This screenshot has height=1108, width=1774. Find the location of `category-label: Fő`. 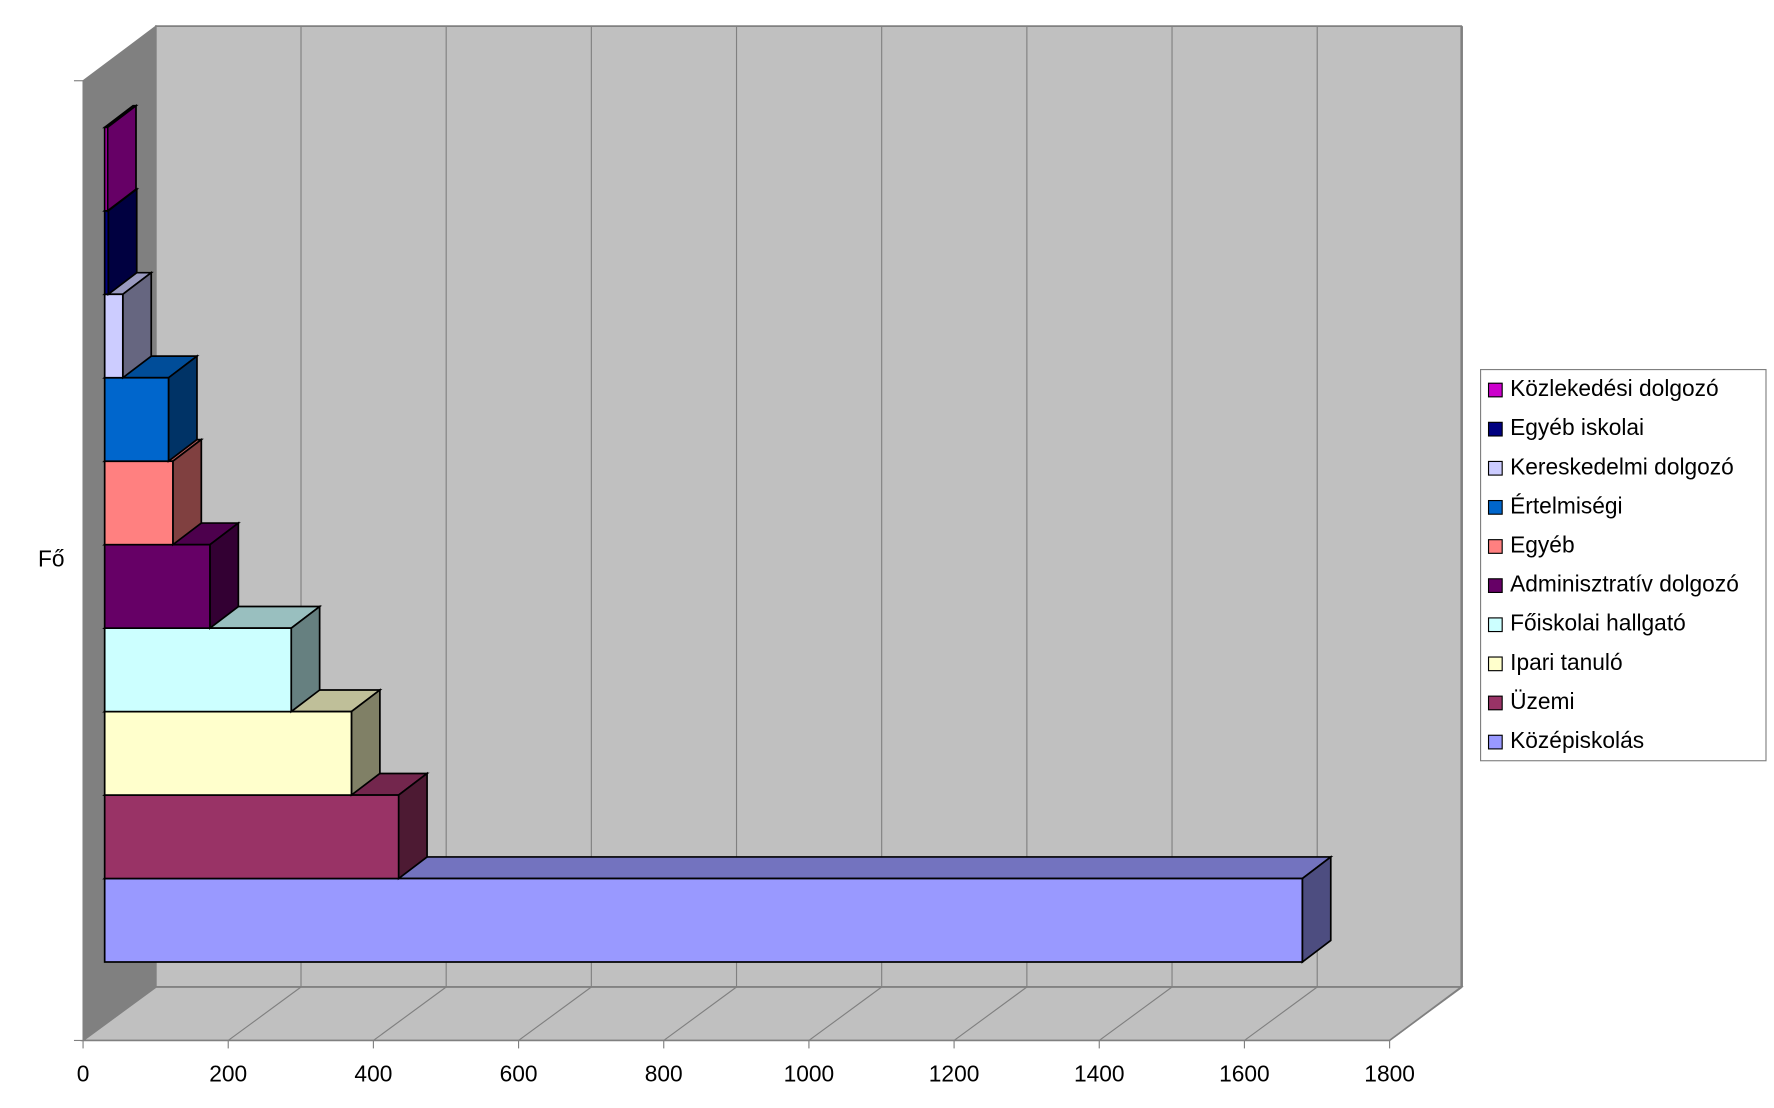

category-label: Fő is located at coordinates (51, 559).